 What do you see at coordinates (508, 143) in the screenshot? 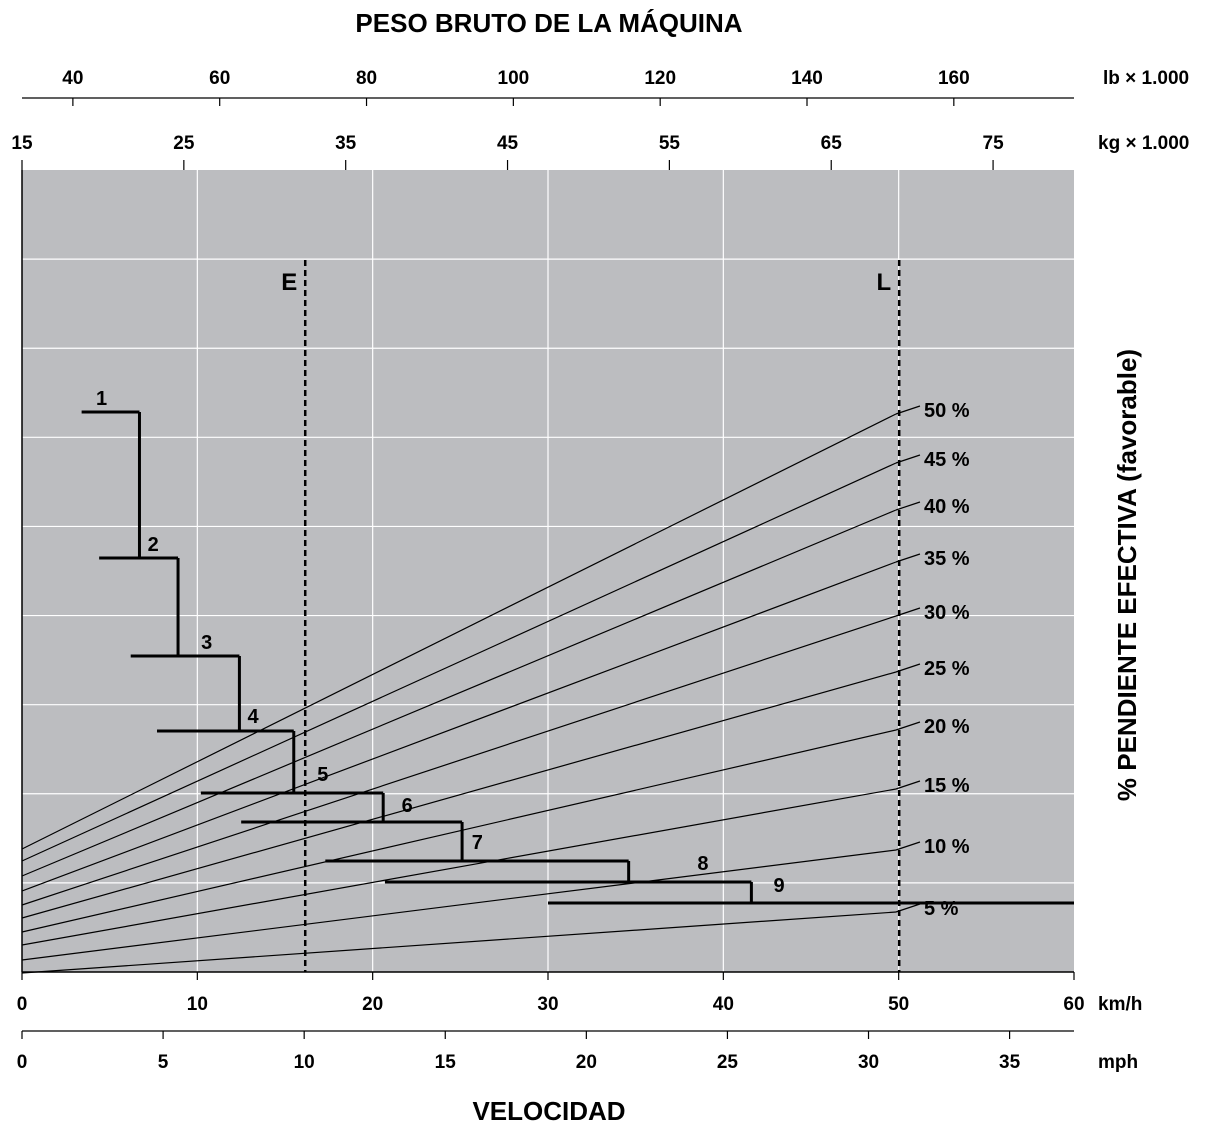
I see `kg-tick-label: 45` at bounding box center [508, 143].